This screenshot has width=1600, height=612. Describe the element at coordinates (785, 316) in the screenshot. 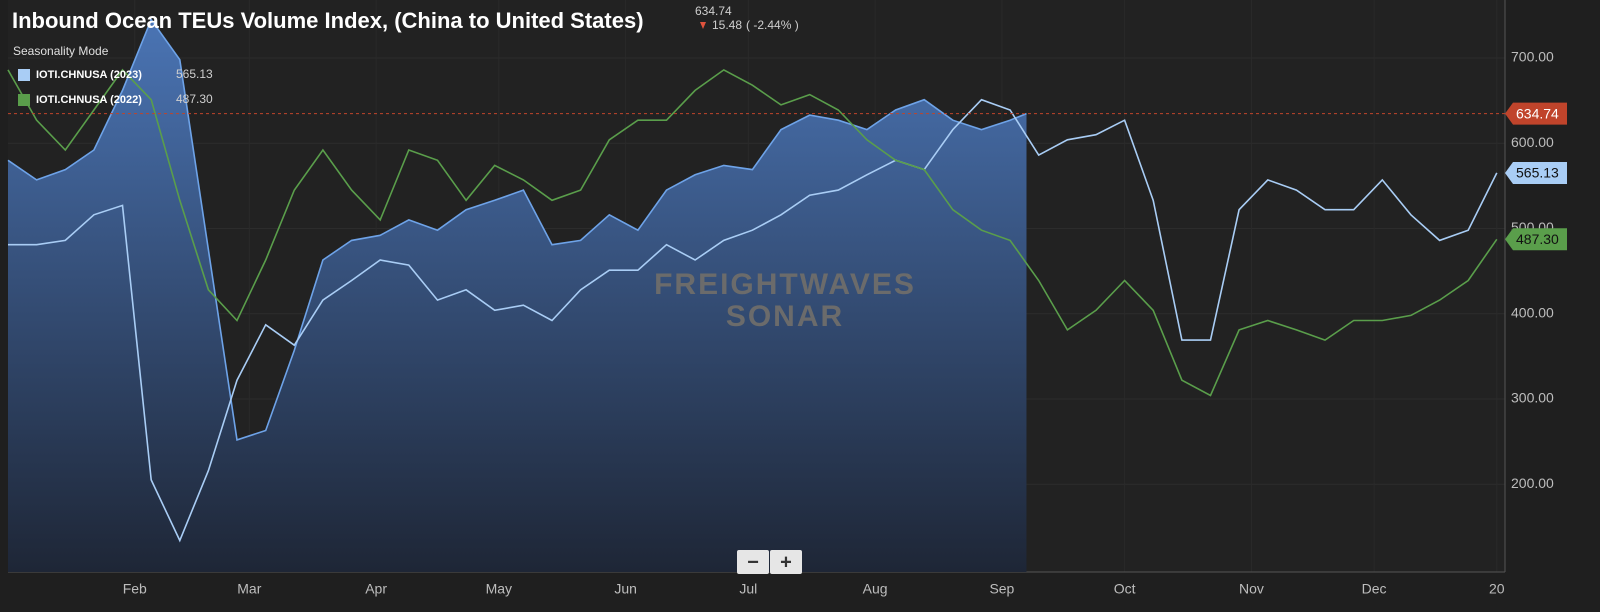

I see `watermark: SONAR` at that location.